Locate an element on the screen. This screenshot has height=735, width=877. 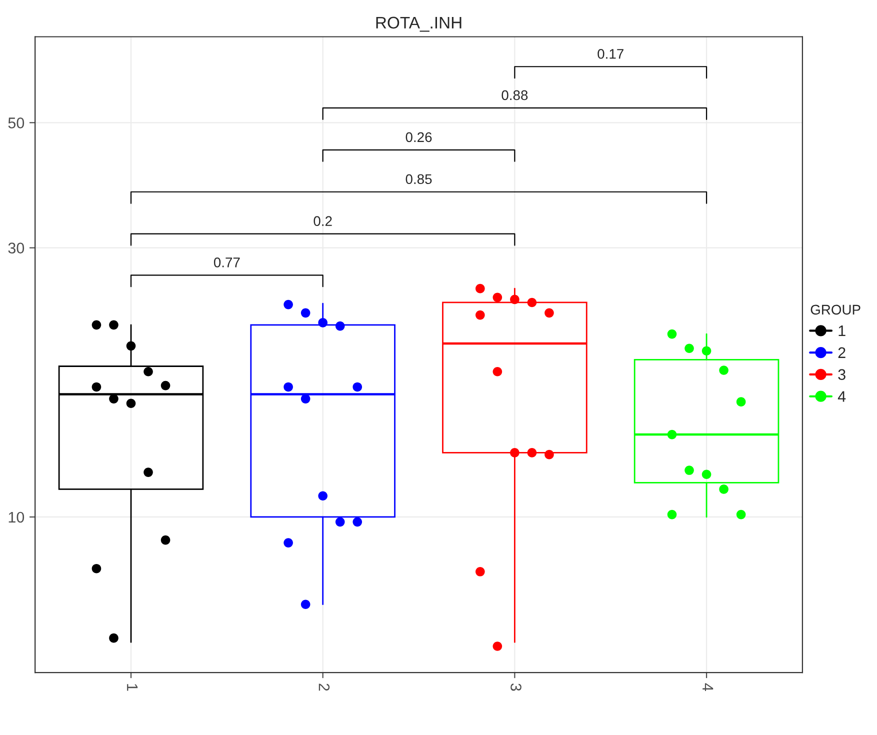
x-tick-label: 2 is located at coordinates (324, 687).